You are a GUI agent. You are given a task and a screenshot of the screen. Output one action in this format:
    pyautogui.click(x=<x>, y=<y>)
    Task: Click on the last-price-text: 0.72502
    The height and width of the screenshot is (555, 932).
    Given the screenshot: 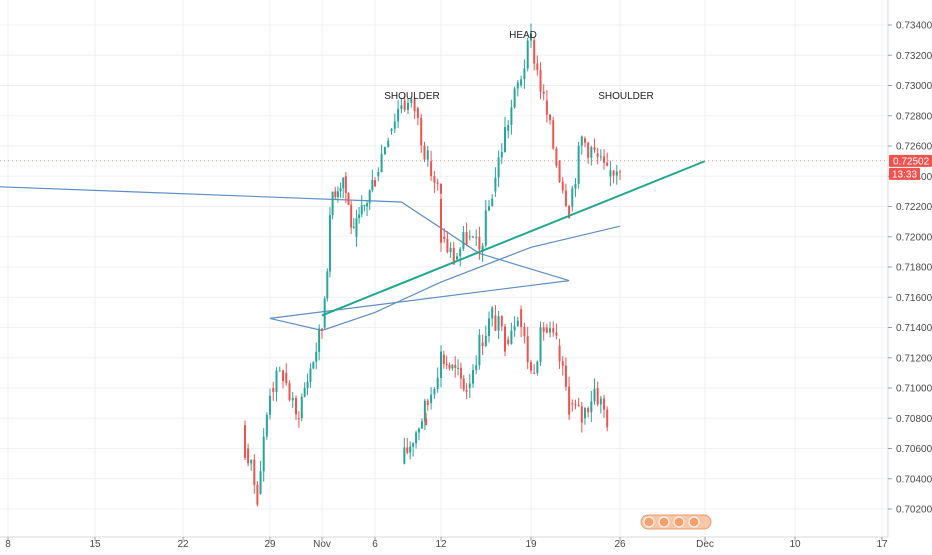 What is the action you would take?
    pyautogui.click(x=911, y=161)
    